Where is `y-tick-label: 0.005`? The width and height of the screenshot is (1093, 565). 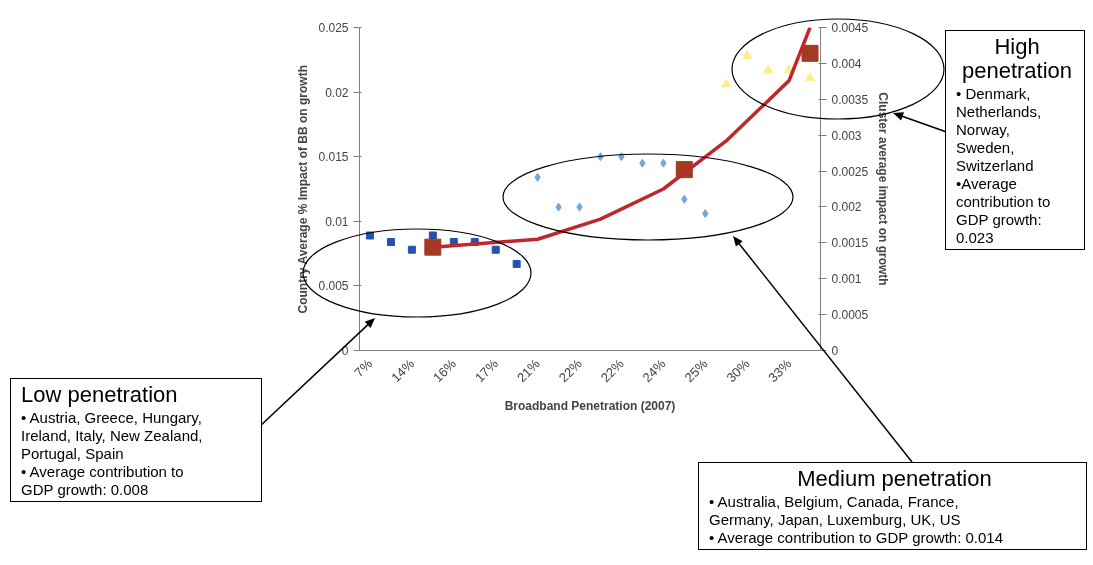 y-tick-label: 0.005 is located at coordinates (333, 286).